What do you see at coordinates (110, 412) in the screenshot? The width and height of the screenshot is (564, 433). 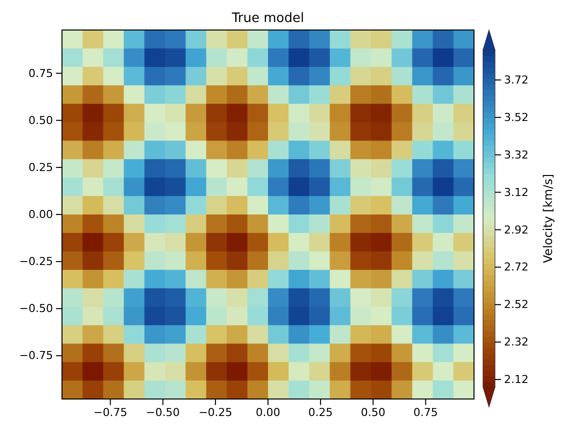 I see `x-tick-label: −0.75` at bounding box center [110, 412].